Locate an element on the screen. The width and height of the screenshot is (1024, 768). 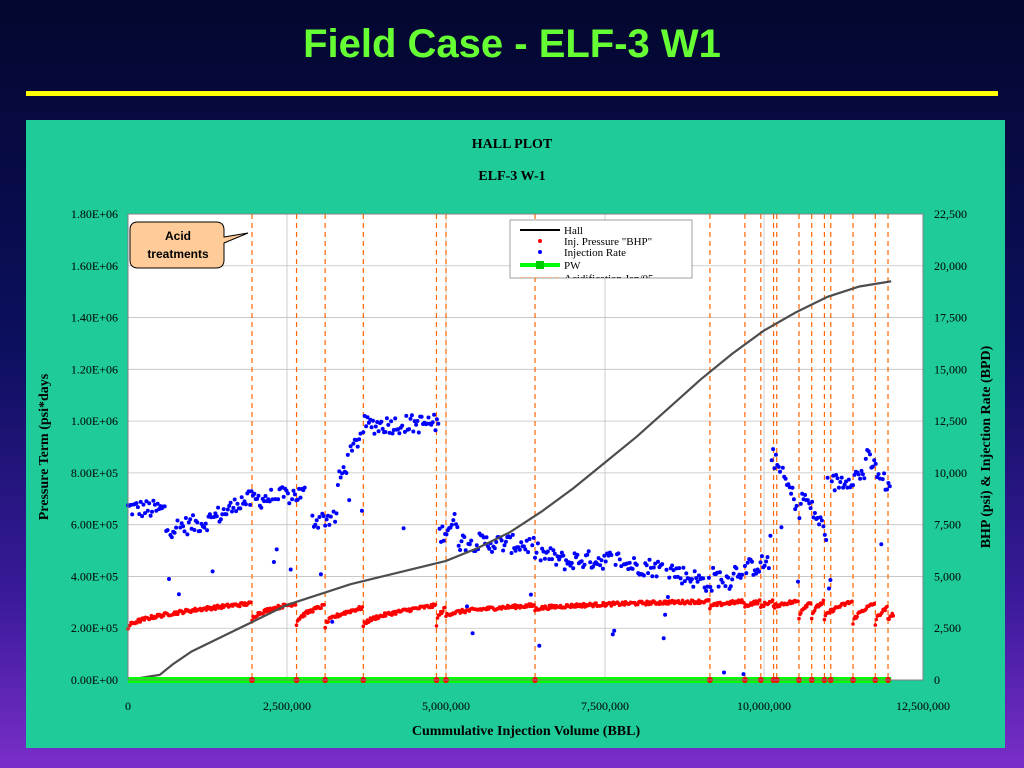
callout-bubble is located at coordinates (189, 245).